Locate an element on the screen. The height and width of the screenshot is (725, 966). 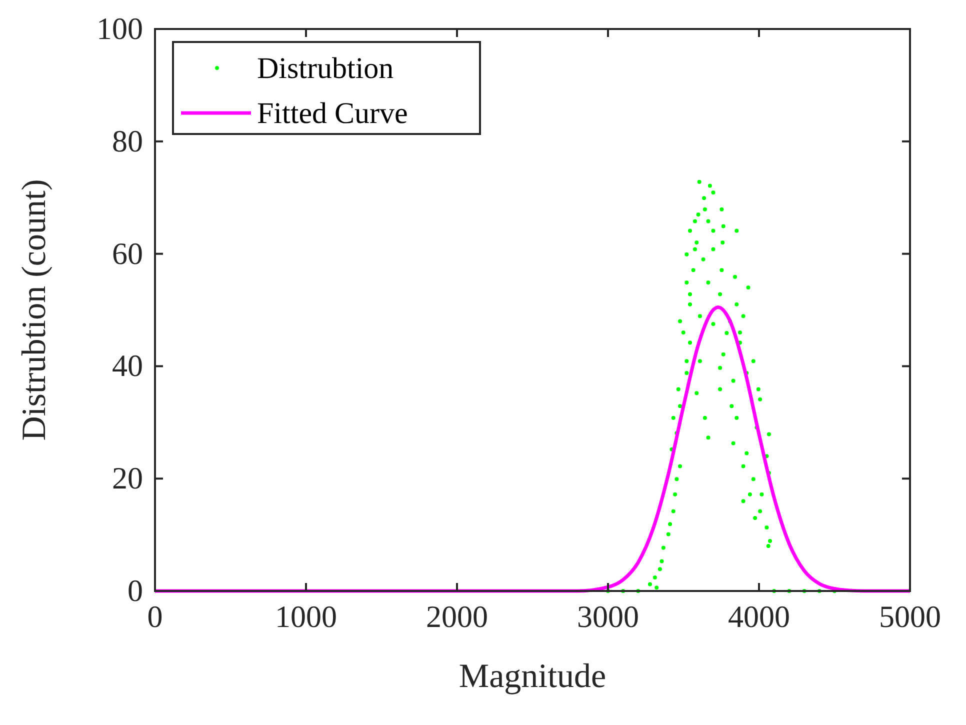
y-tick-label: 100 is located at coordinates (119, 28).